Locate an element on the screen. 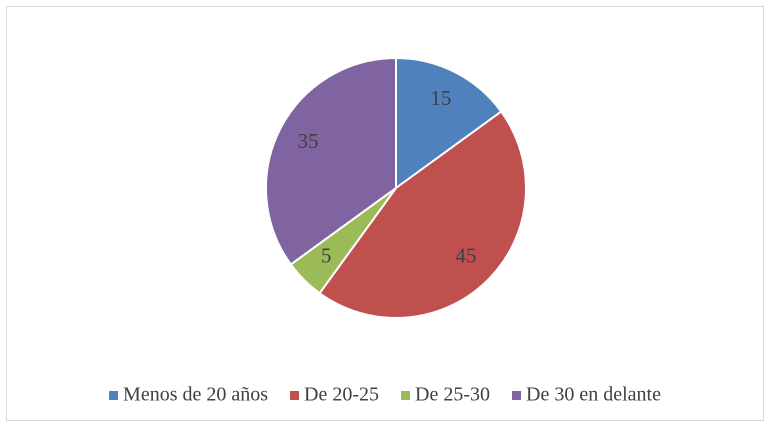 The width and height of the screenshot is (771, 429). data-label: 35 is located at coordinates (307, 141).